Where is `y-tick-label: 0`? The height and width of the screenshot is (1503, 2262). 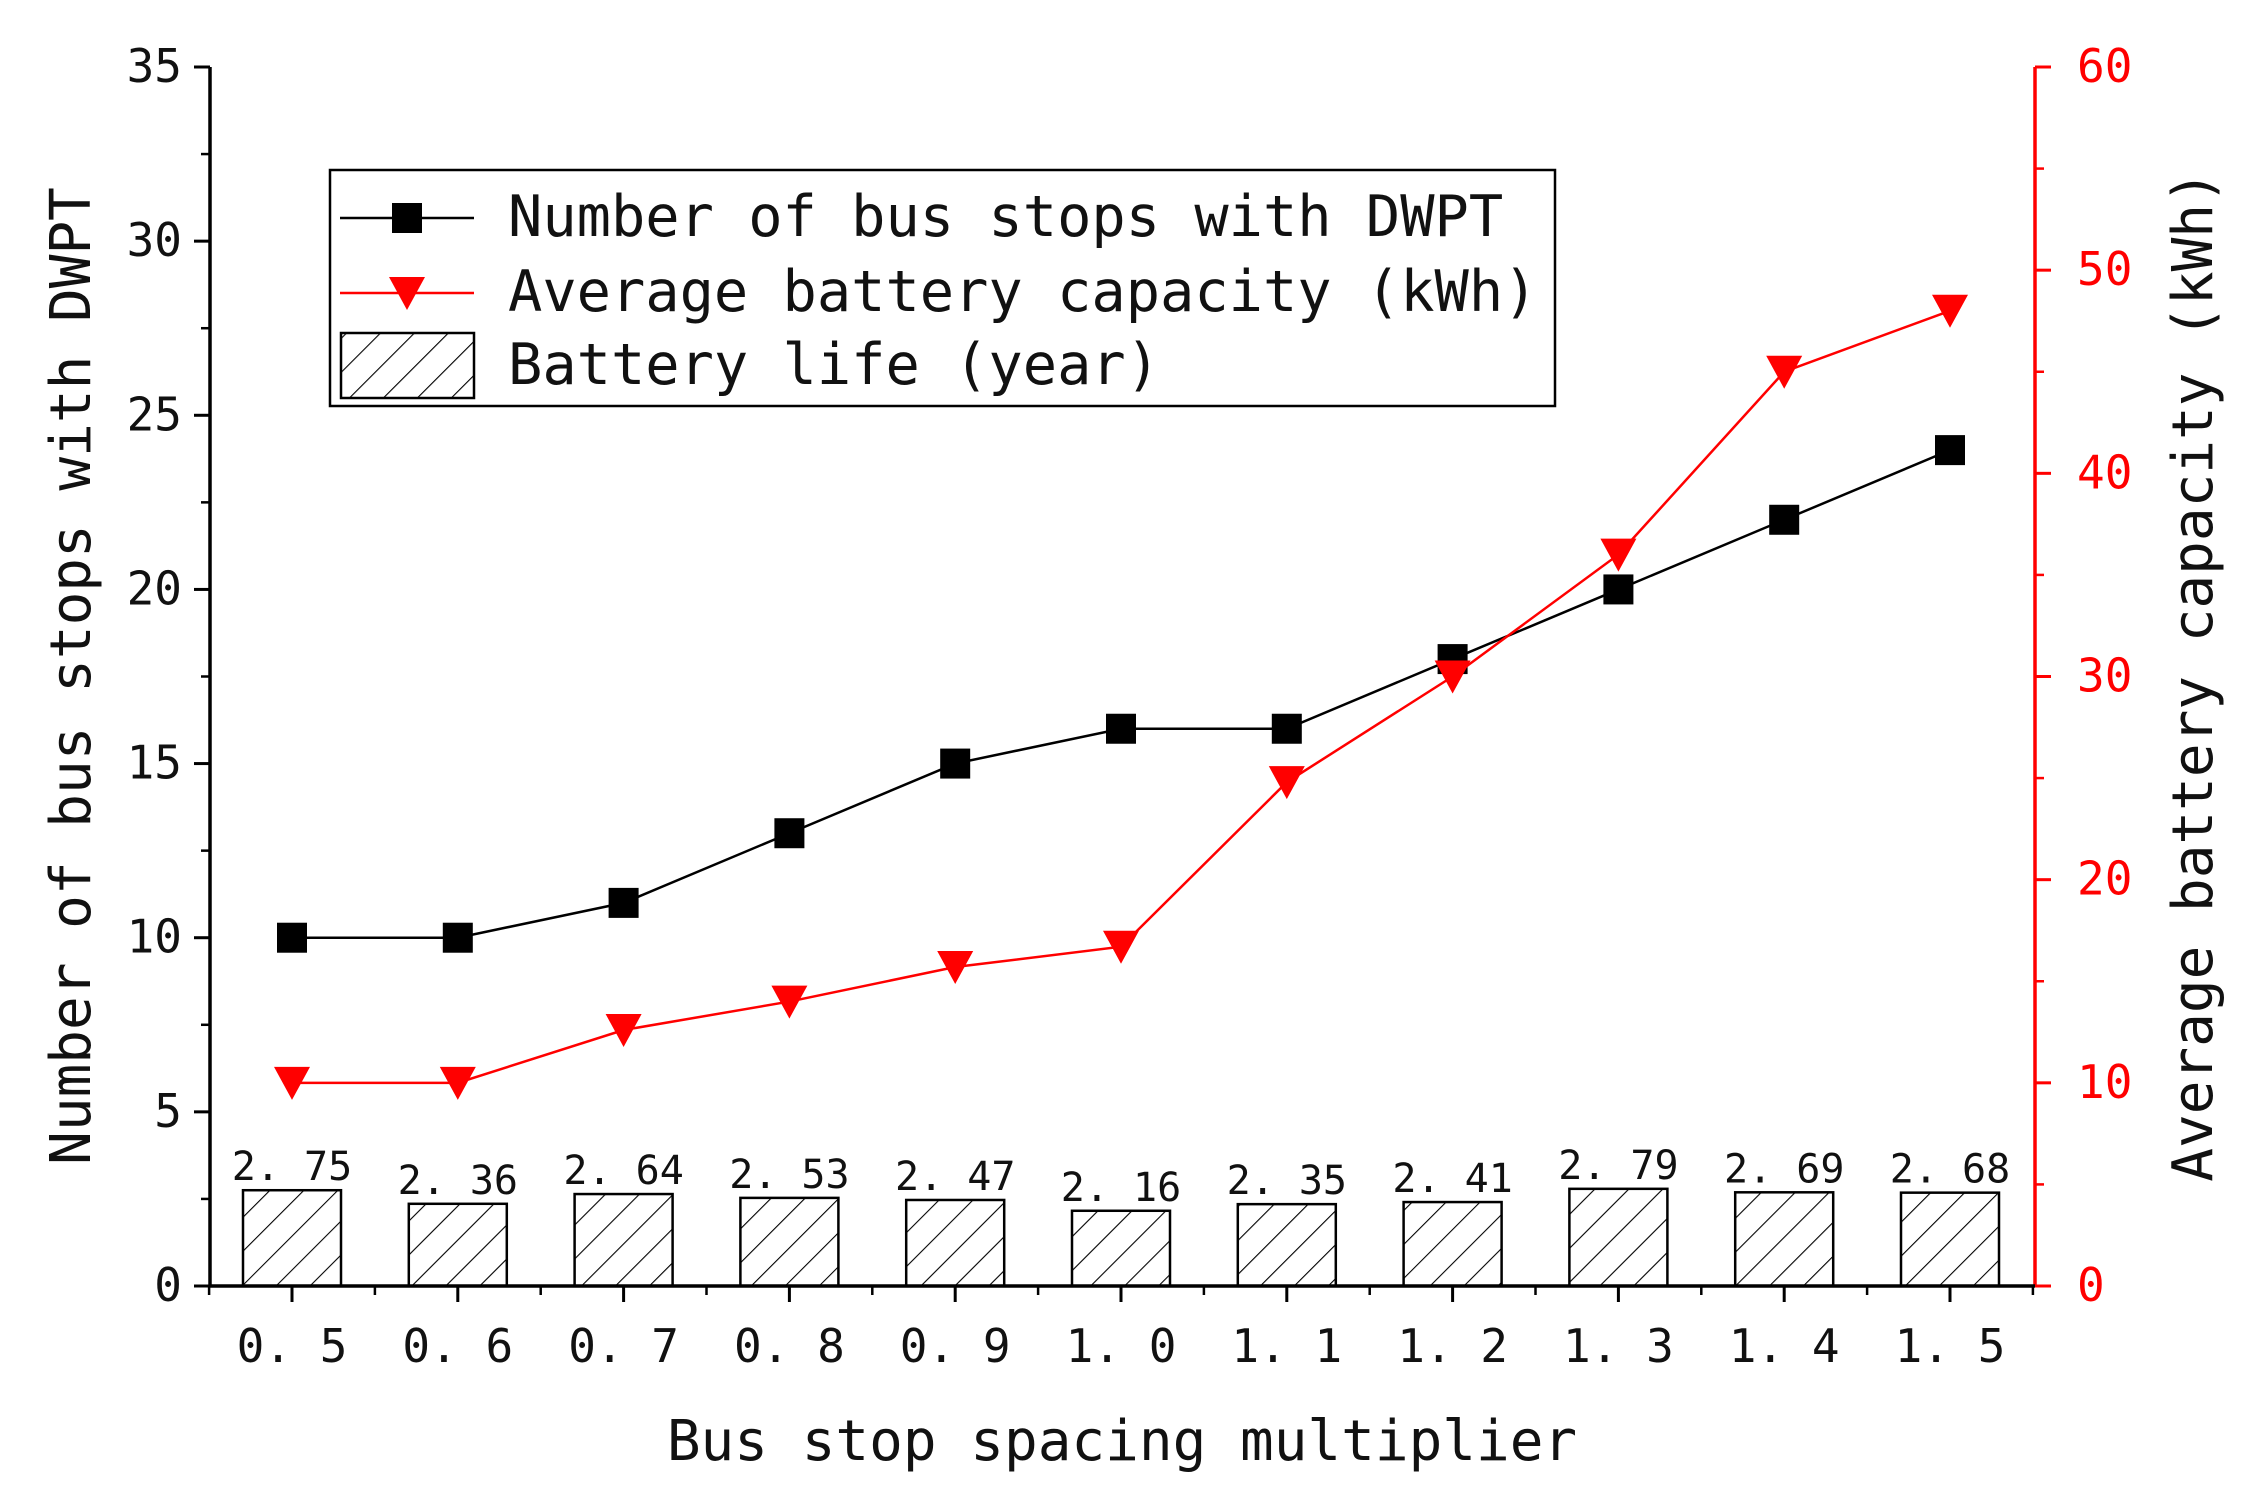 y-tick-label: 0 is located at coordinates (168, 1285).